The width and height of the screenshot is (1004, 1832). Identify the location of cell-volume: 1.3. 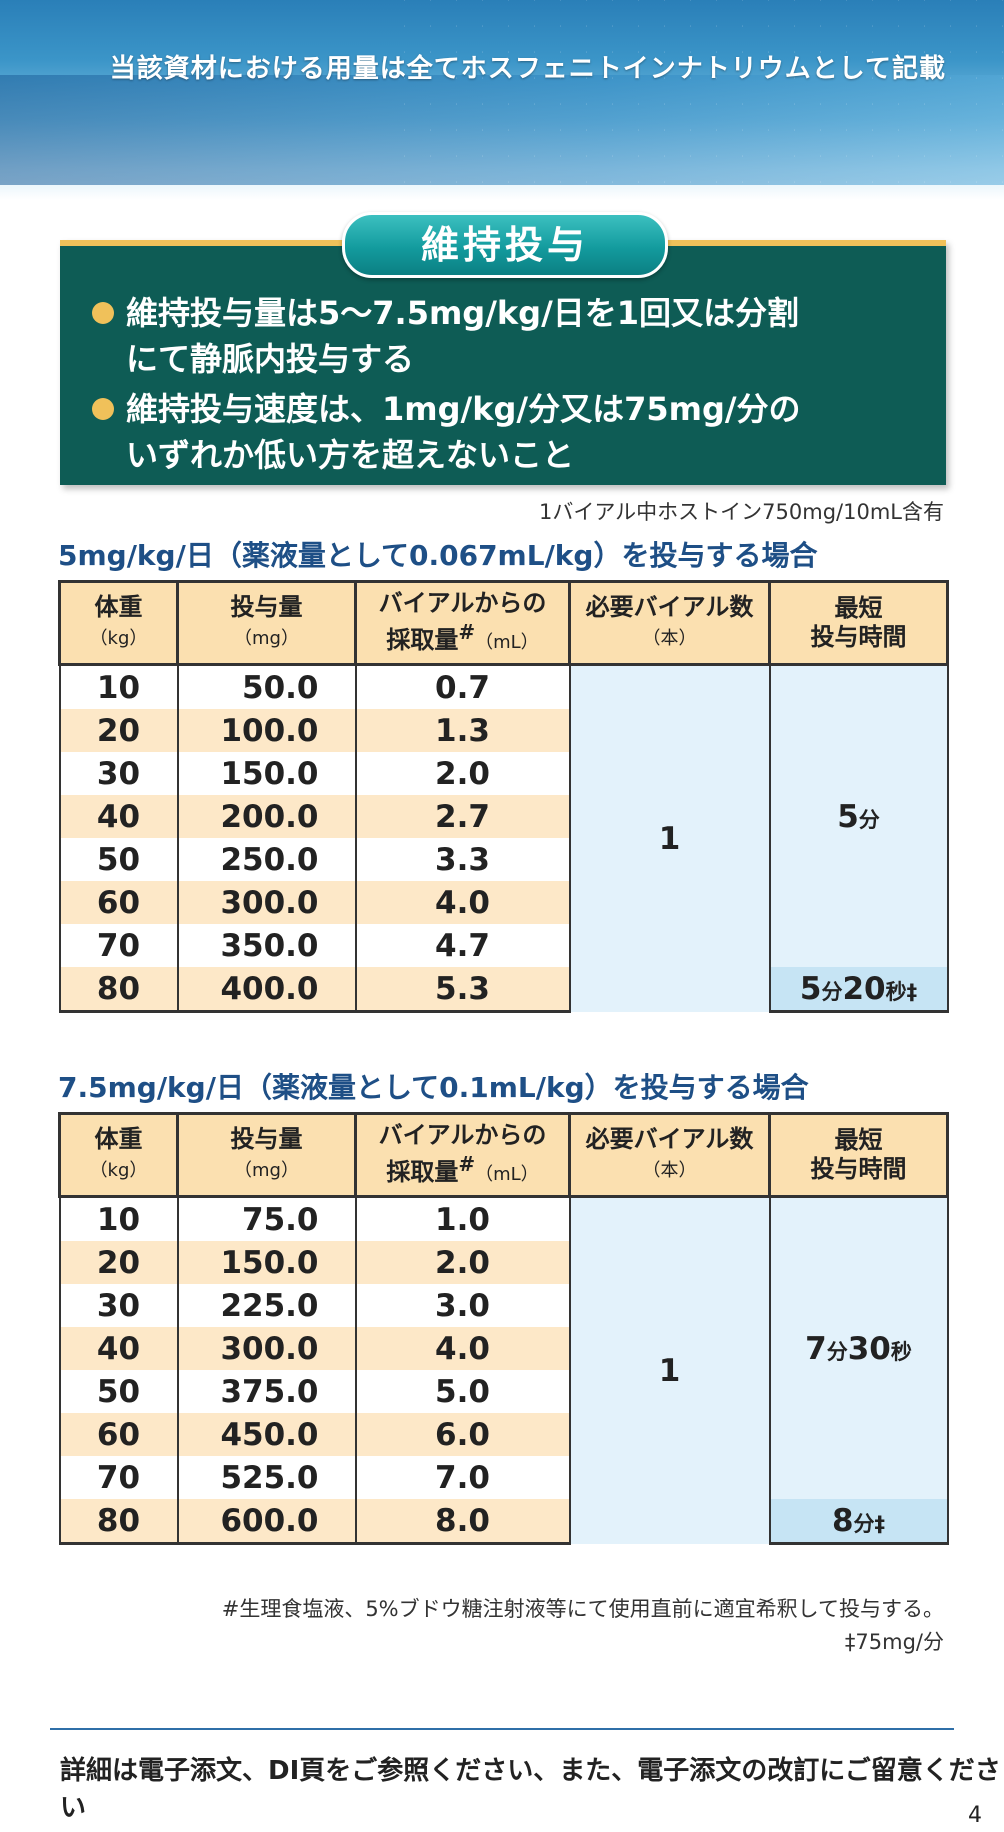
(462, 730).